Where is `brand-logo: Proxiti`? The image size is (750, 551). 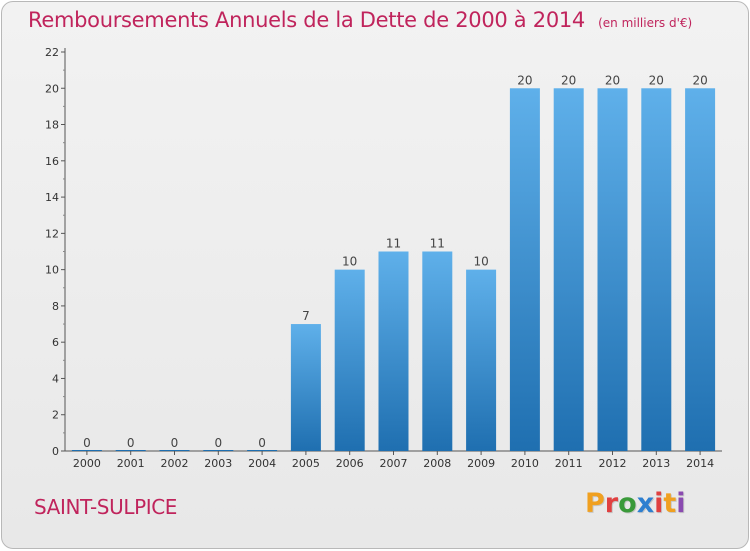
brand-logo: Proxiti is located at coordinates (635, 503).